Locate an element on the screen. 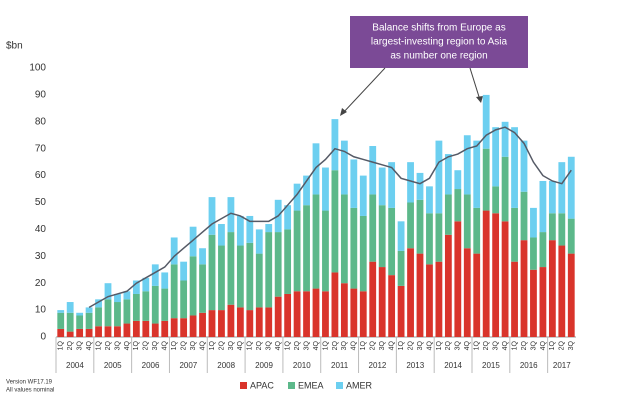 The width and height of the screenshot is (620, 414). year-label: 2013 is located at coordinates (415, 365).